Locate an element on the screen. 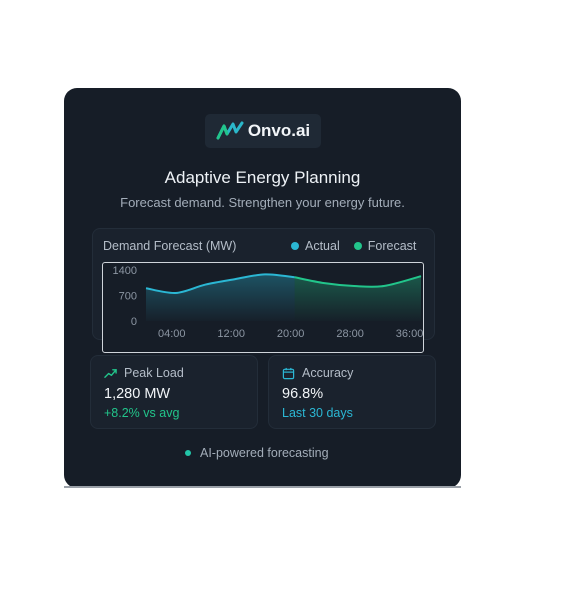 The width and height of the screenshot is (568, 600). x-tick-label: 36:00 is located at coordinates (410, 334).